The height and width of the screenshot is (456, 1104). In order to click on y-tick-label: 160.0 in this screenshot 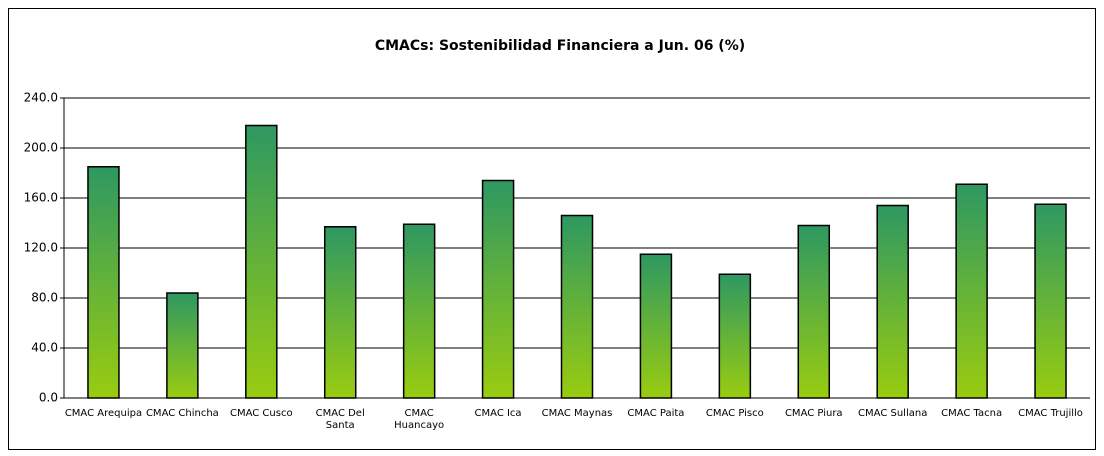, I will do `click(41, 198)`.